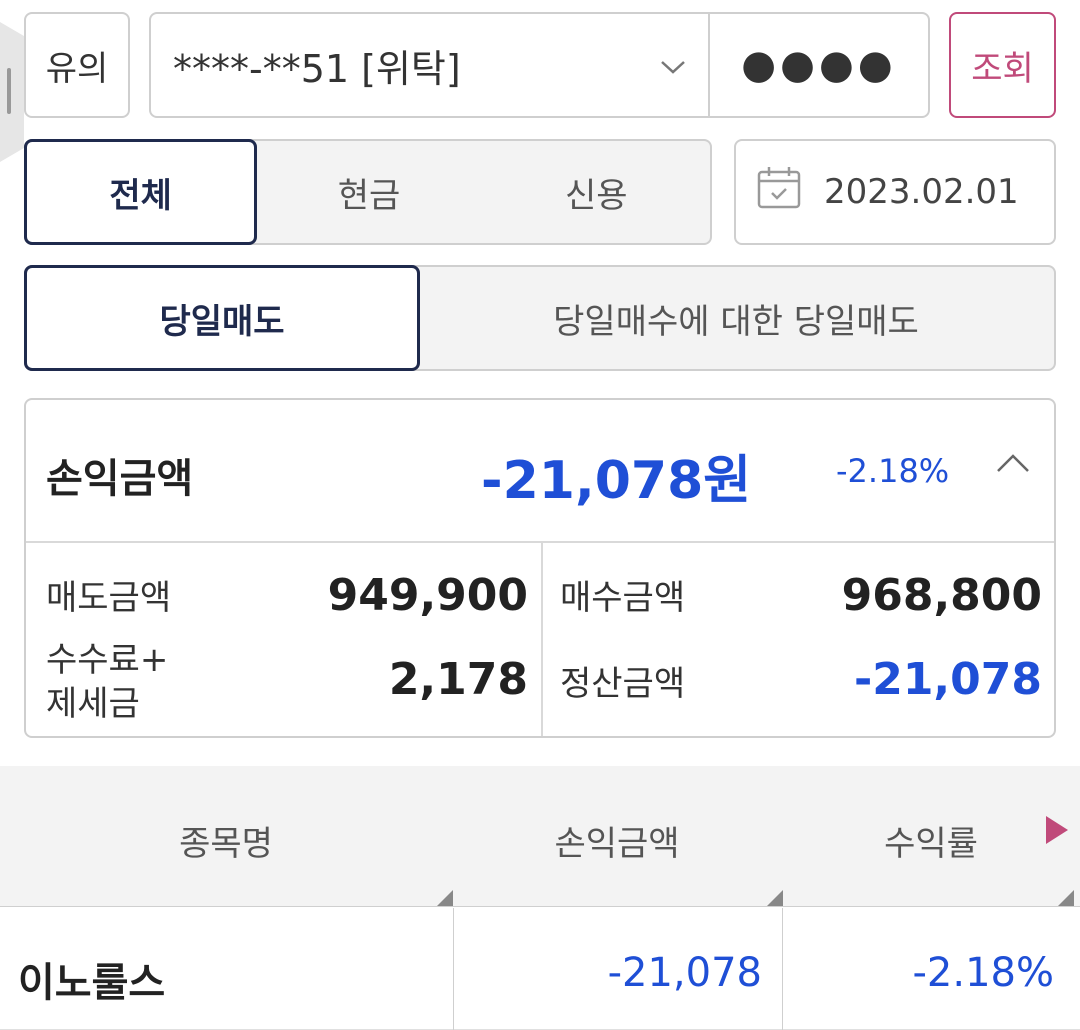 This screenshot has height=1030, width=1080. I want to click on buy-amount-label: 매수금액, so click(623, 598).